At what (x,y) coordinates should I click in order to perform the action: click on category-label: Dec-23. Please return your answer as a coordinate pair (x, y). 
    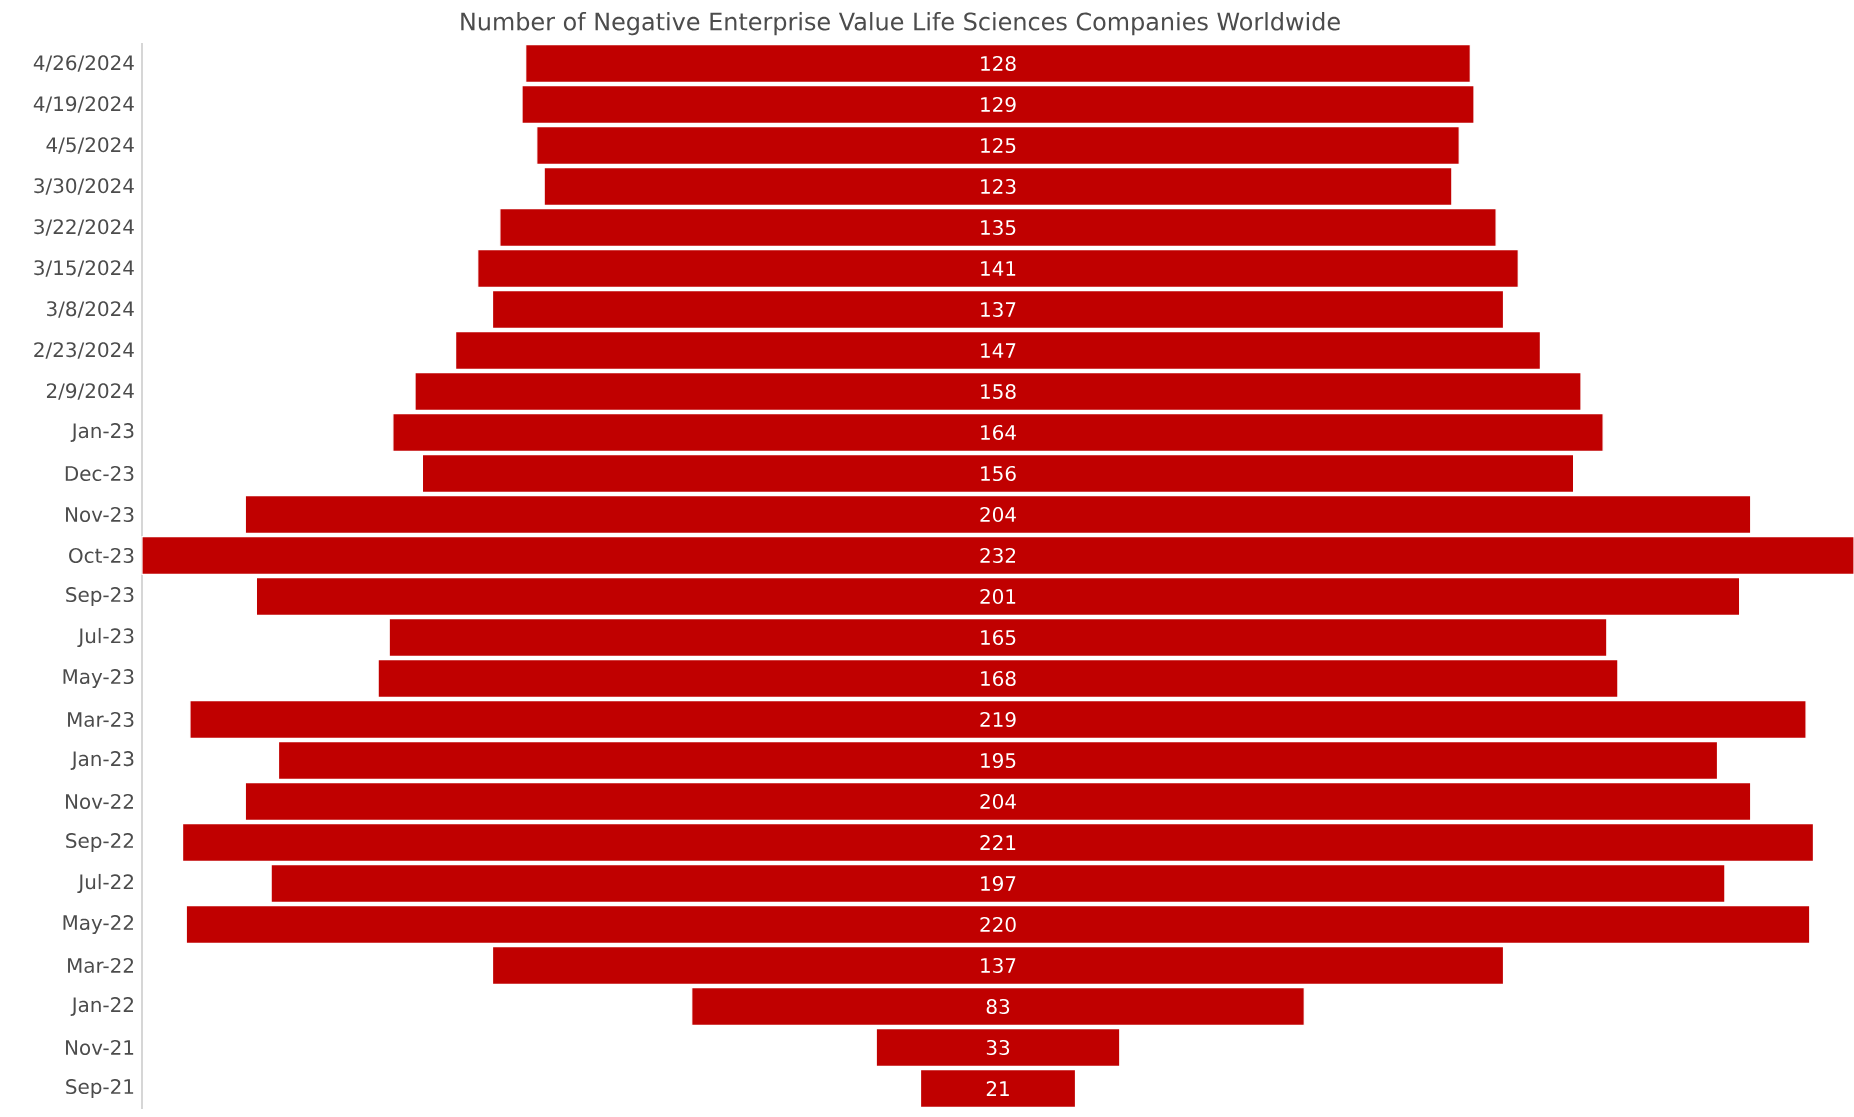
    Looking at the image, I should click on (99, 473).